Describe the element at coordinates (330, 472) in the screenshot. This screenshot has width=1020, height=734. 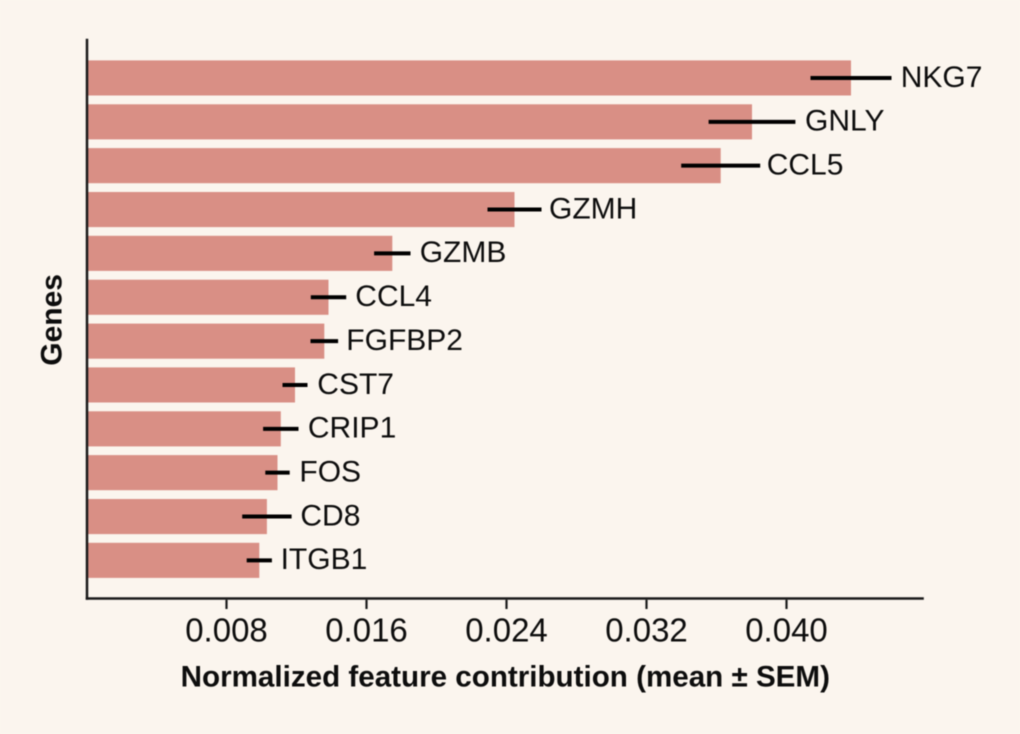
I see `svg-text: FOS` at that location.